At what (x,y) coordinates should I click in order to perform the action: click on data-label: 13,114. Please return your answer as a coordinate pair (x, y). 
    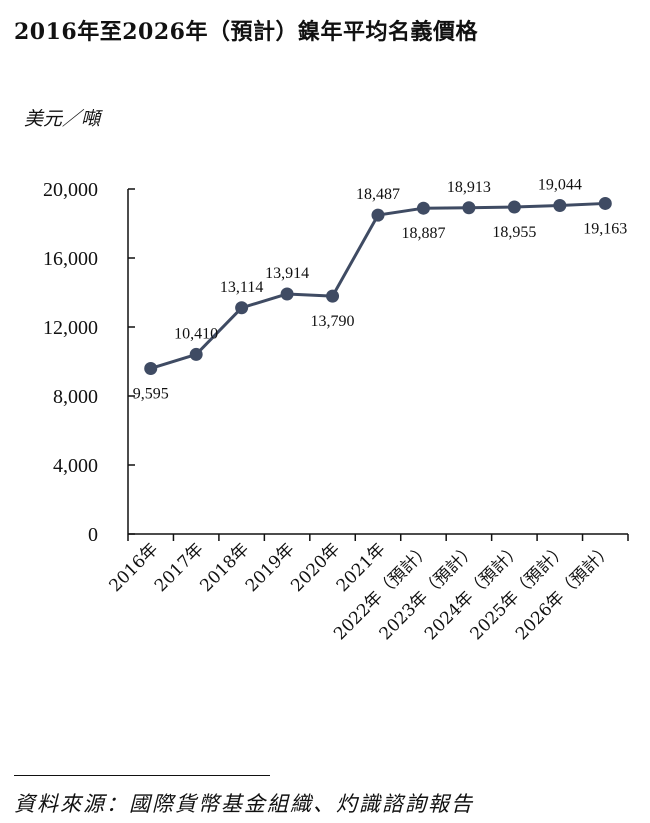
    Looking at the image, I should click on (241, 287).